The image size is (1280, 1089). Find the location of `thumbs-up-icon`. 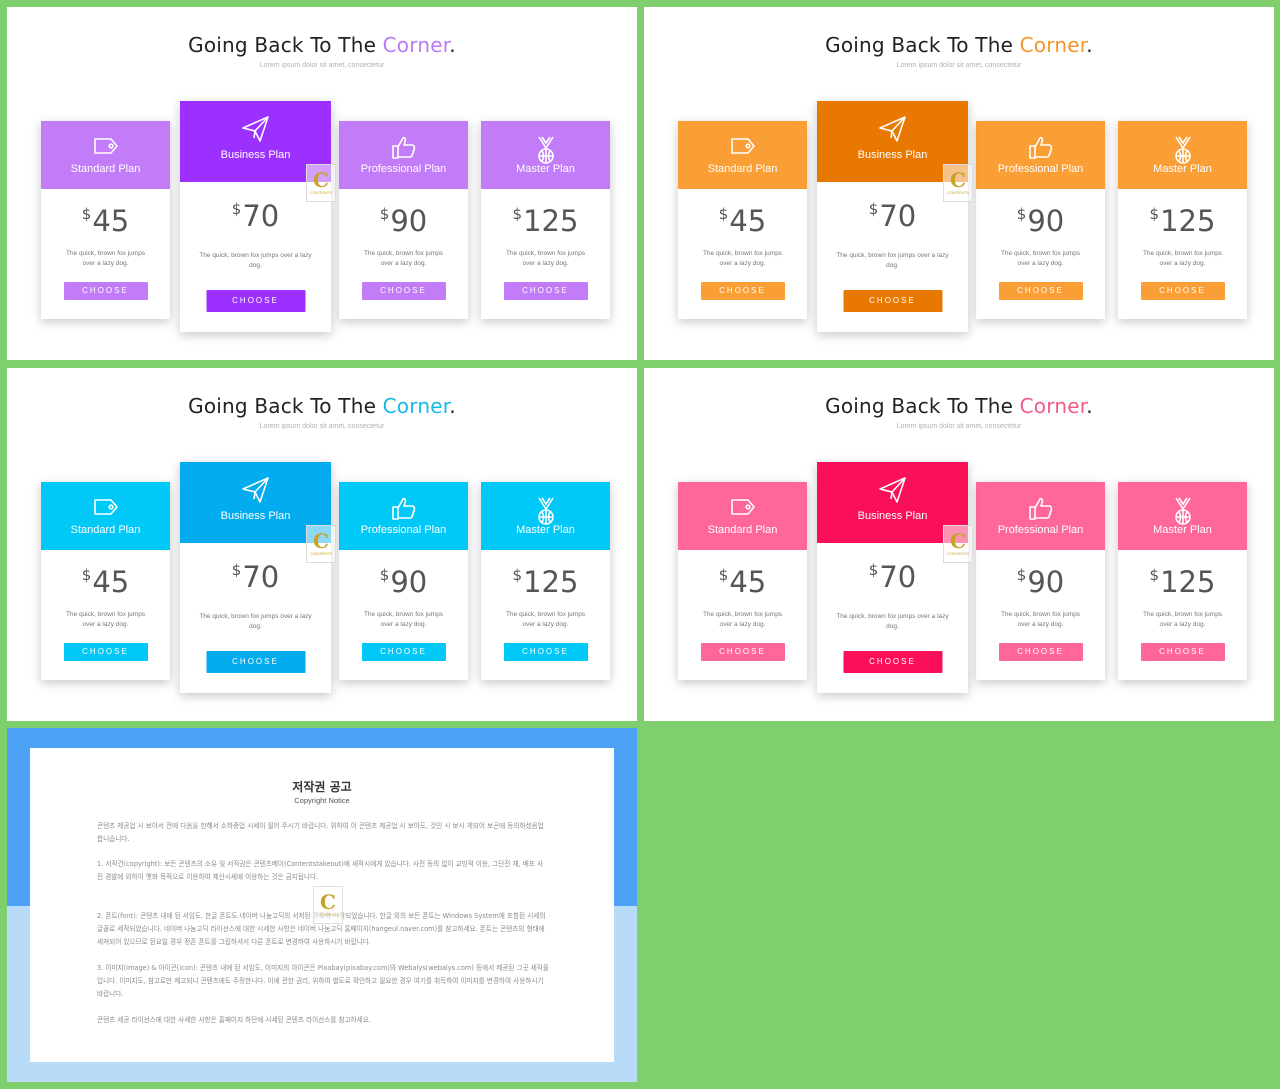

thumbs-up-icon is located at coordinates (404, 511).